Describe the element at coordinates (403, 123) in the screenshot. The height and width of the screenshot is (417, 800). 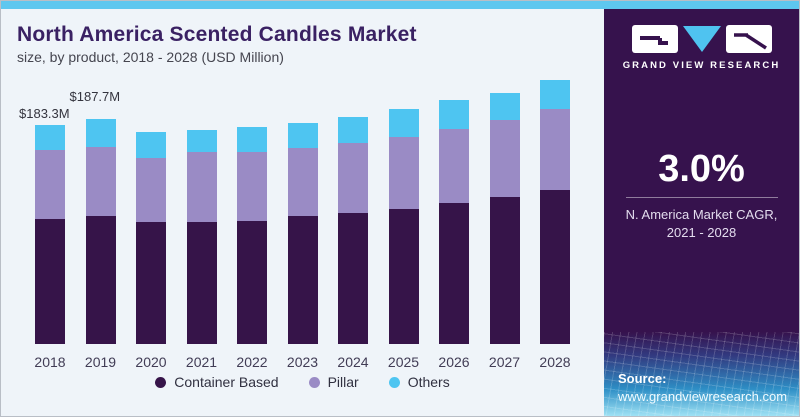
I see `bar-segment-2025-others` at that location.